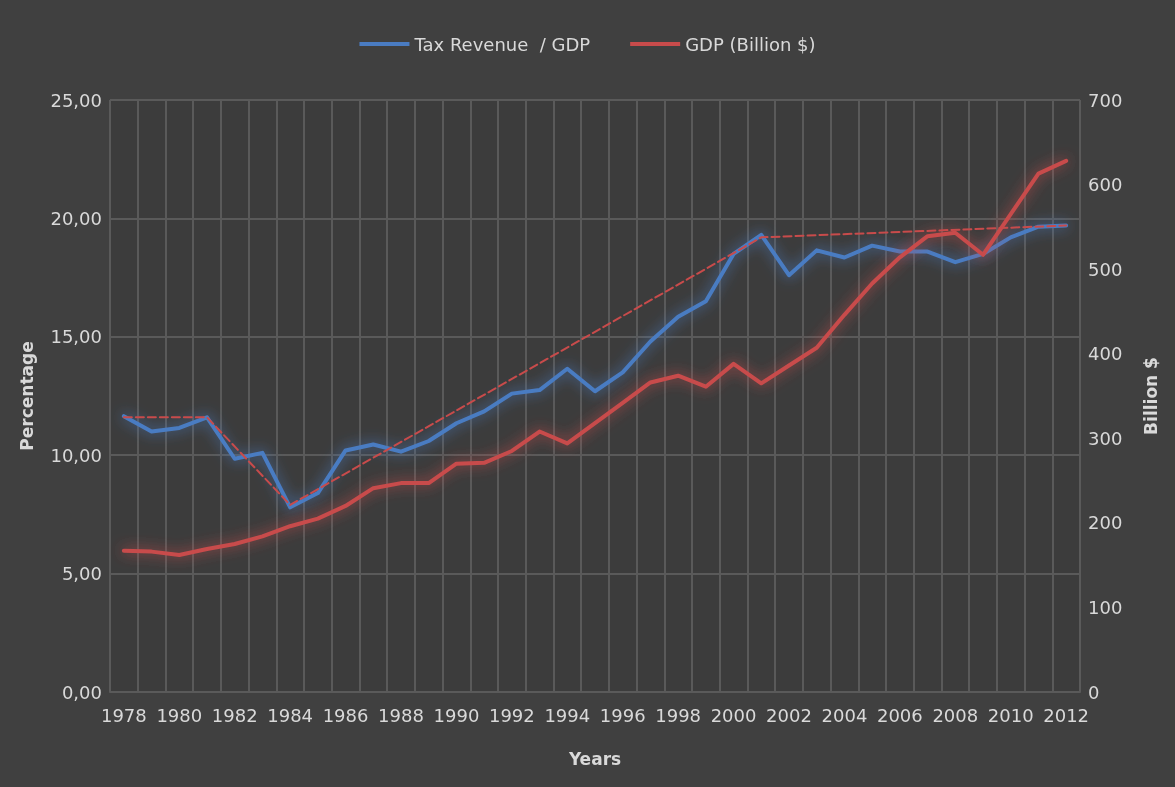 This screenshot has width=1175, height=787. Describe the element at coordinates (81, 574) in the screenshot. I see `y-tick-label: 5,00` at that location.